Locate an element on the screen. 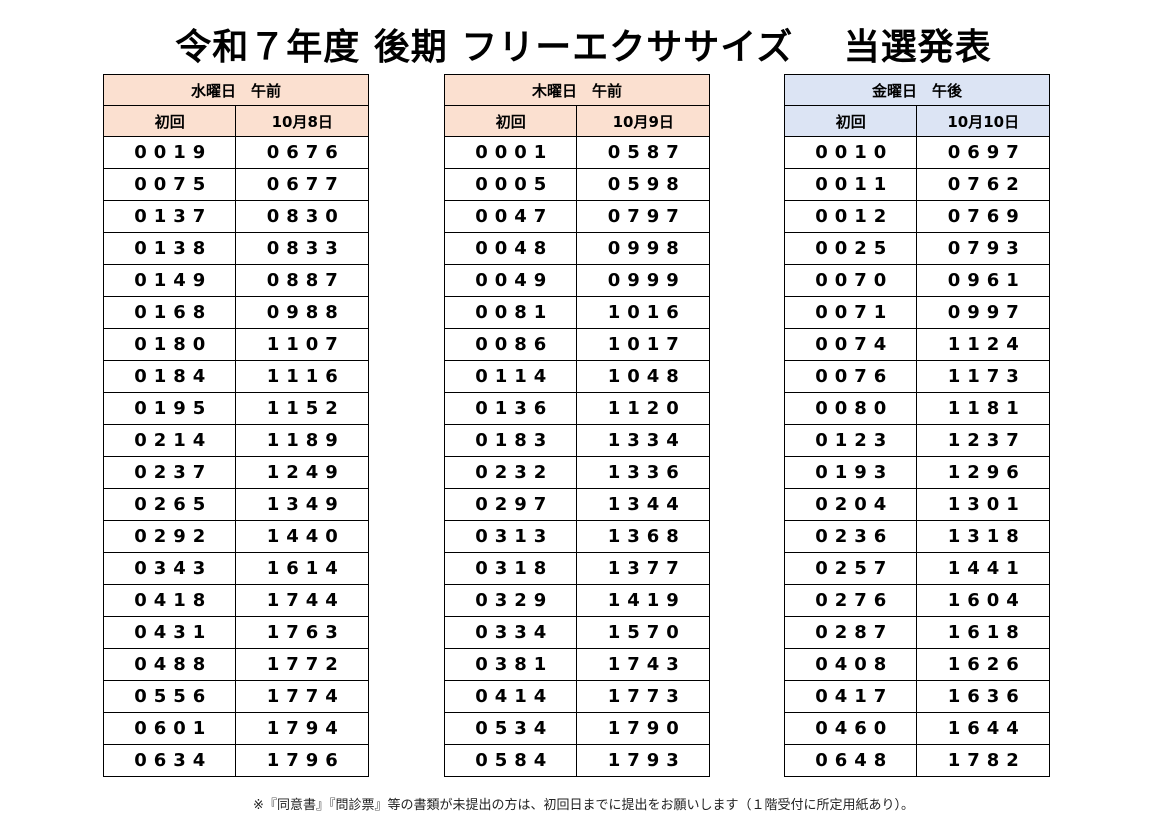  first-session-number: 0071 is located at coordinates (850, 312).